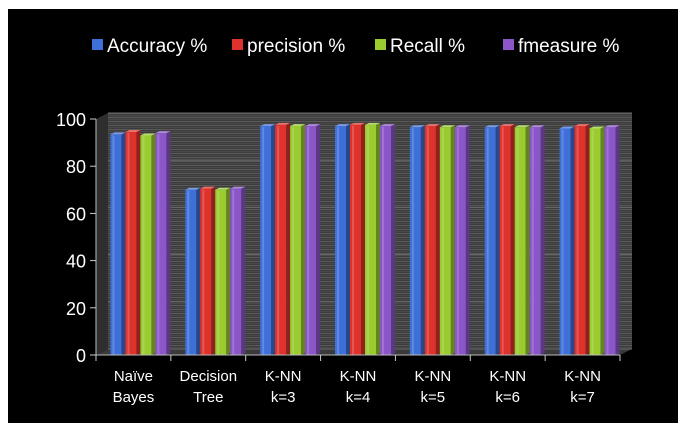  What do you see at coordinates (358, 397) in the screenshot?
I see `category-label: k=4` at bounding box center [358, 397].